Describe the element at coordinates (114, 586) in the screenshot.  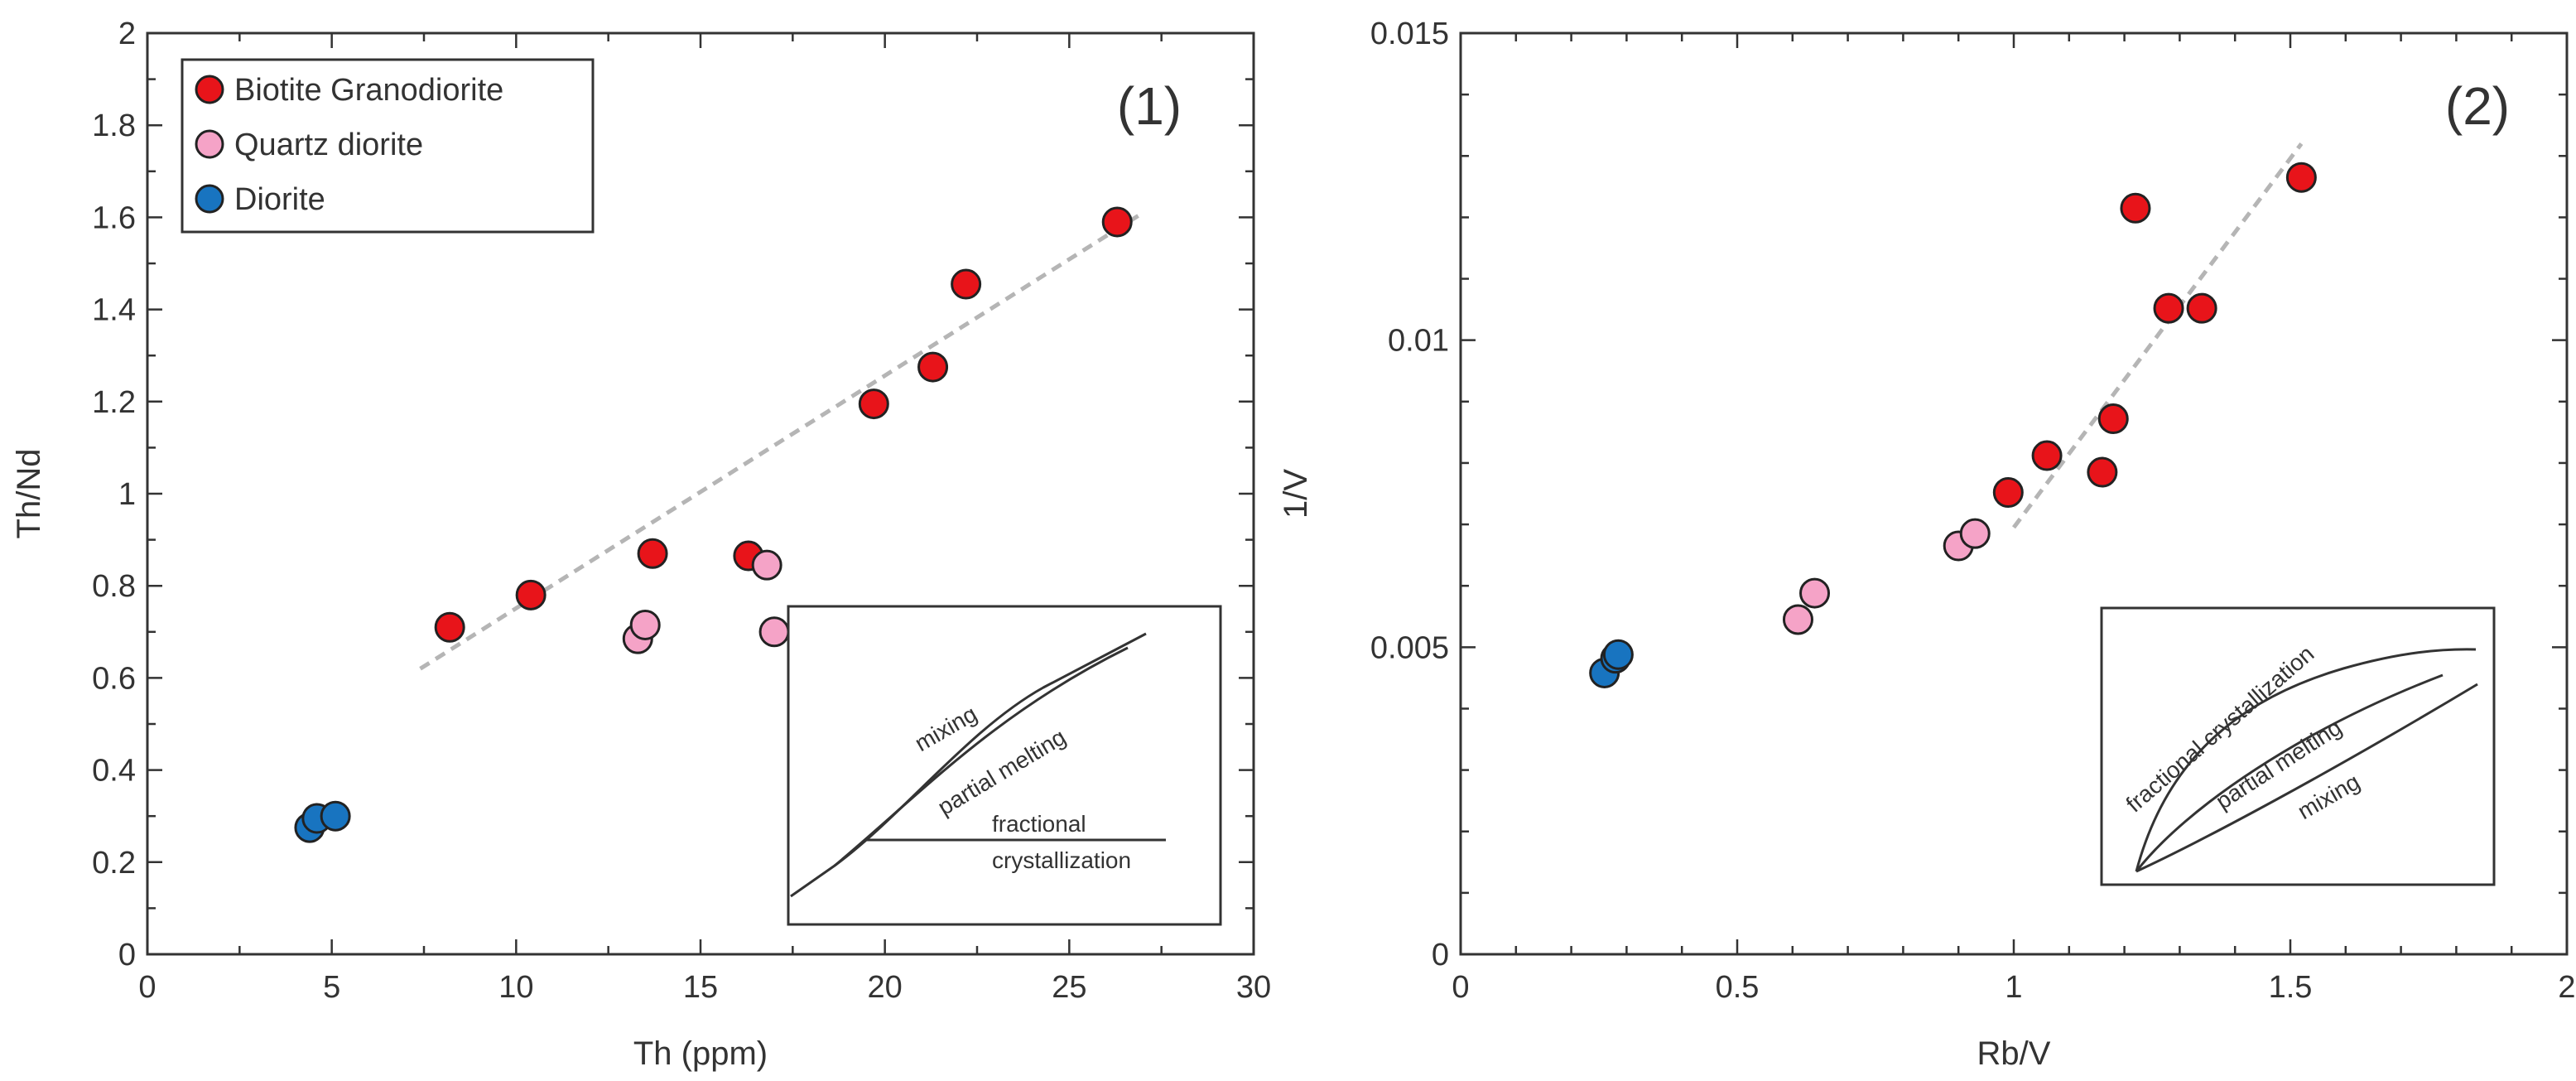
I see `y-tick-label: 0.8` at that location.